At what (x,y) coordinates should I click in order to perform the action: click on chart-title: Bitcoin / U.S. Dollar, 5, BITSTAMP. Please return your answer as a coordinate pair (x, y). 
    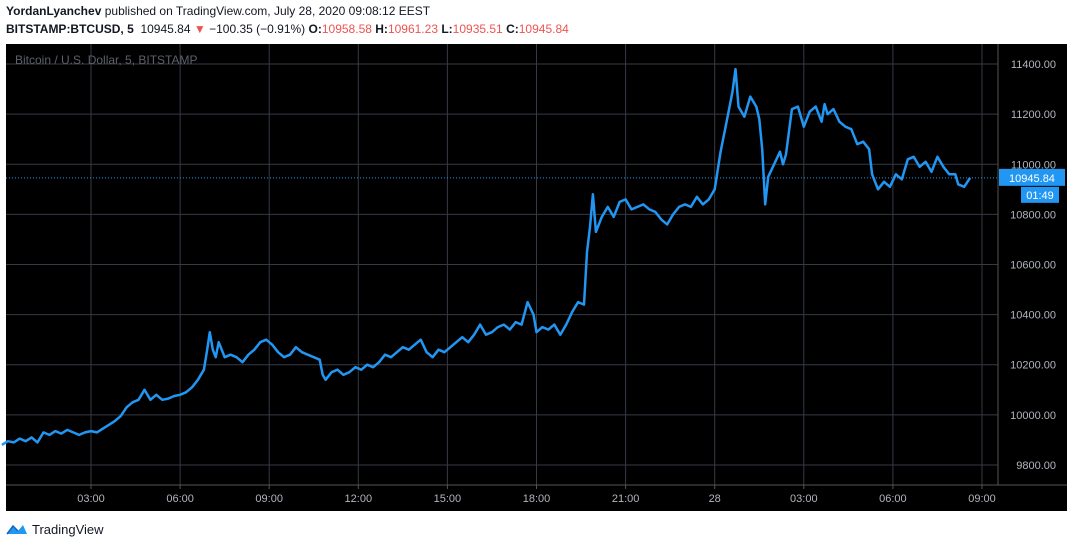
    Looking at the image, I should click on (106, 60).